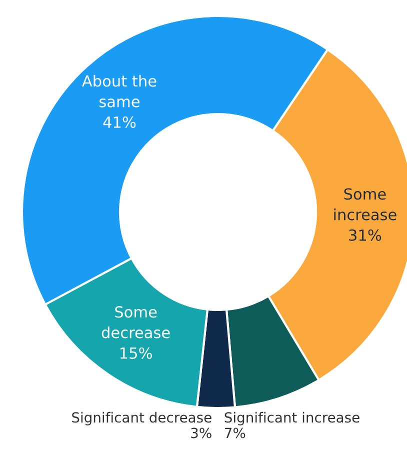 Image resolution: width=407 pixels, height=455 pixels. I want to click on slice-label: Some increase, so click(365, 204).